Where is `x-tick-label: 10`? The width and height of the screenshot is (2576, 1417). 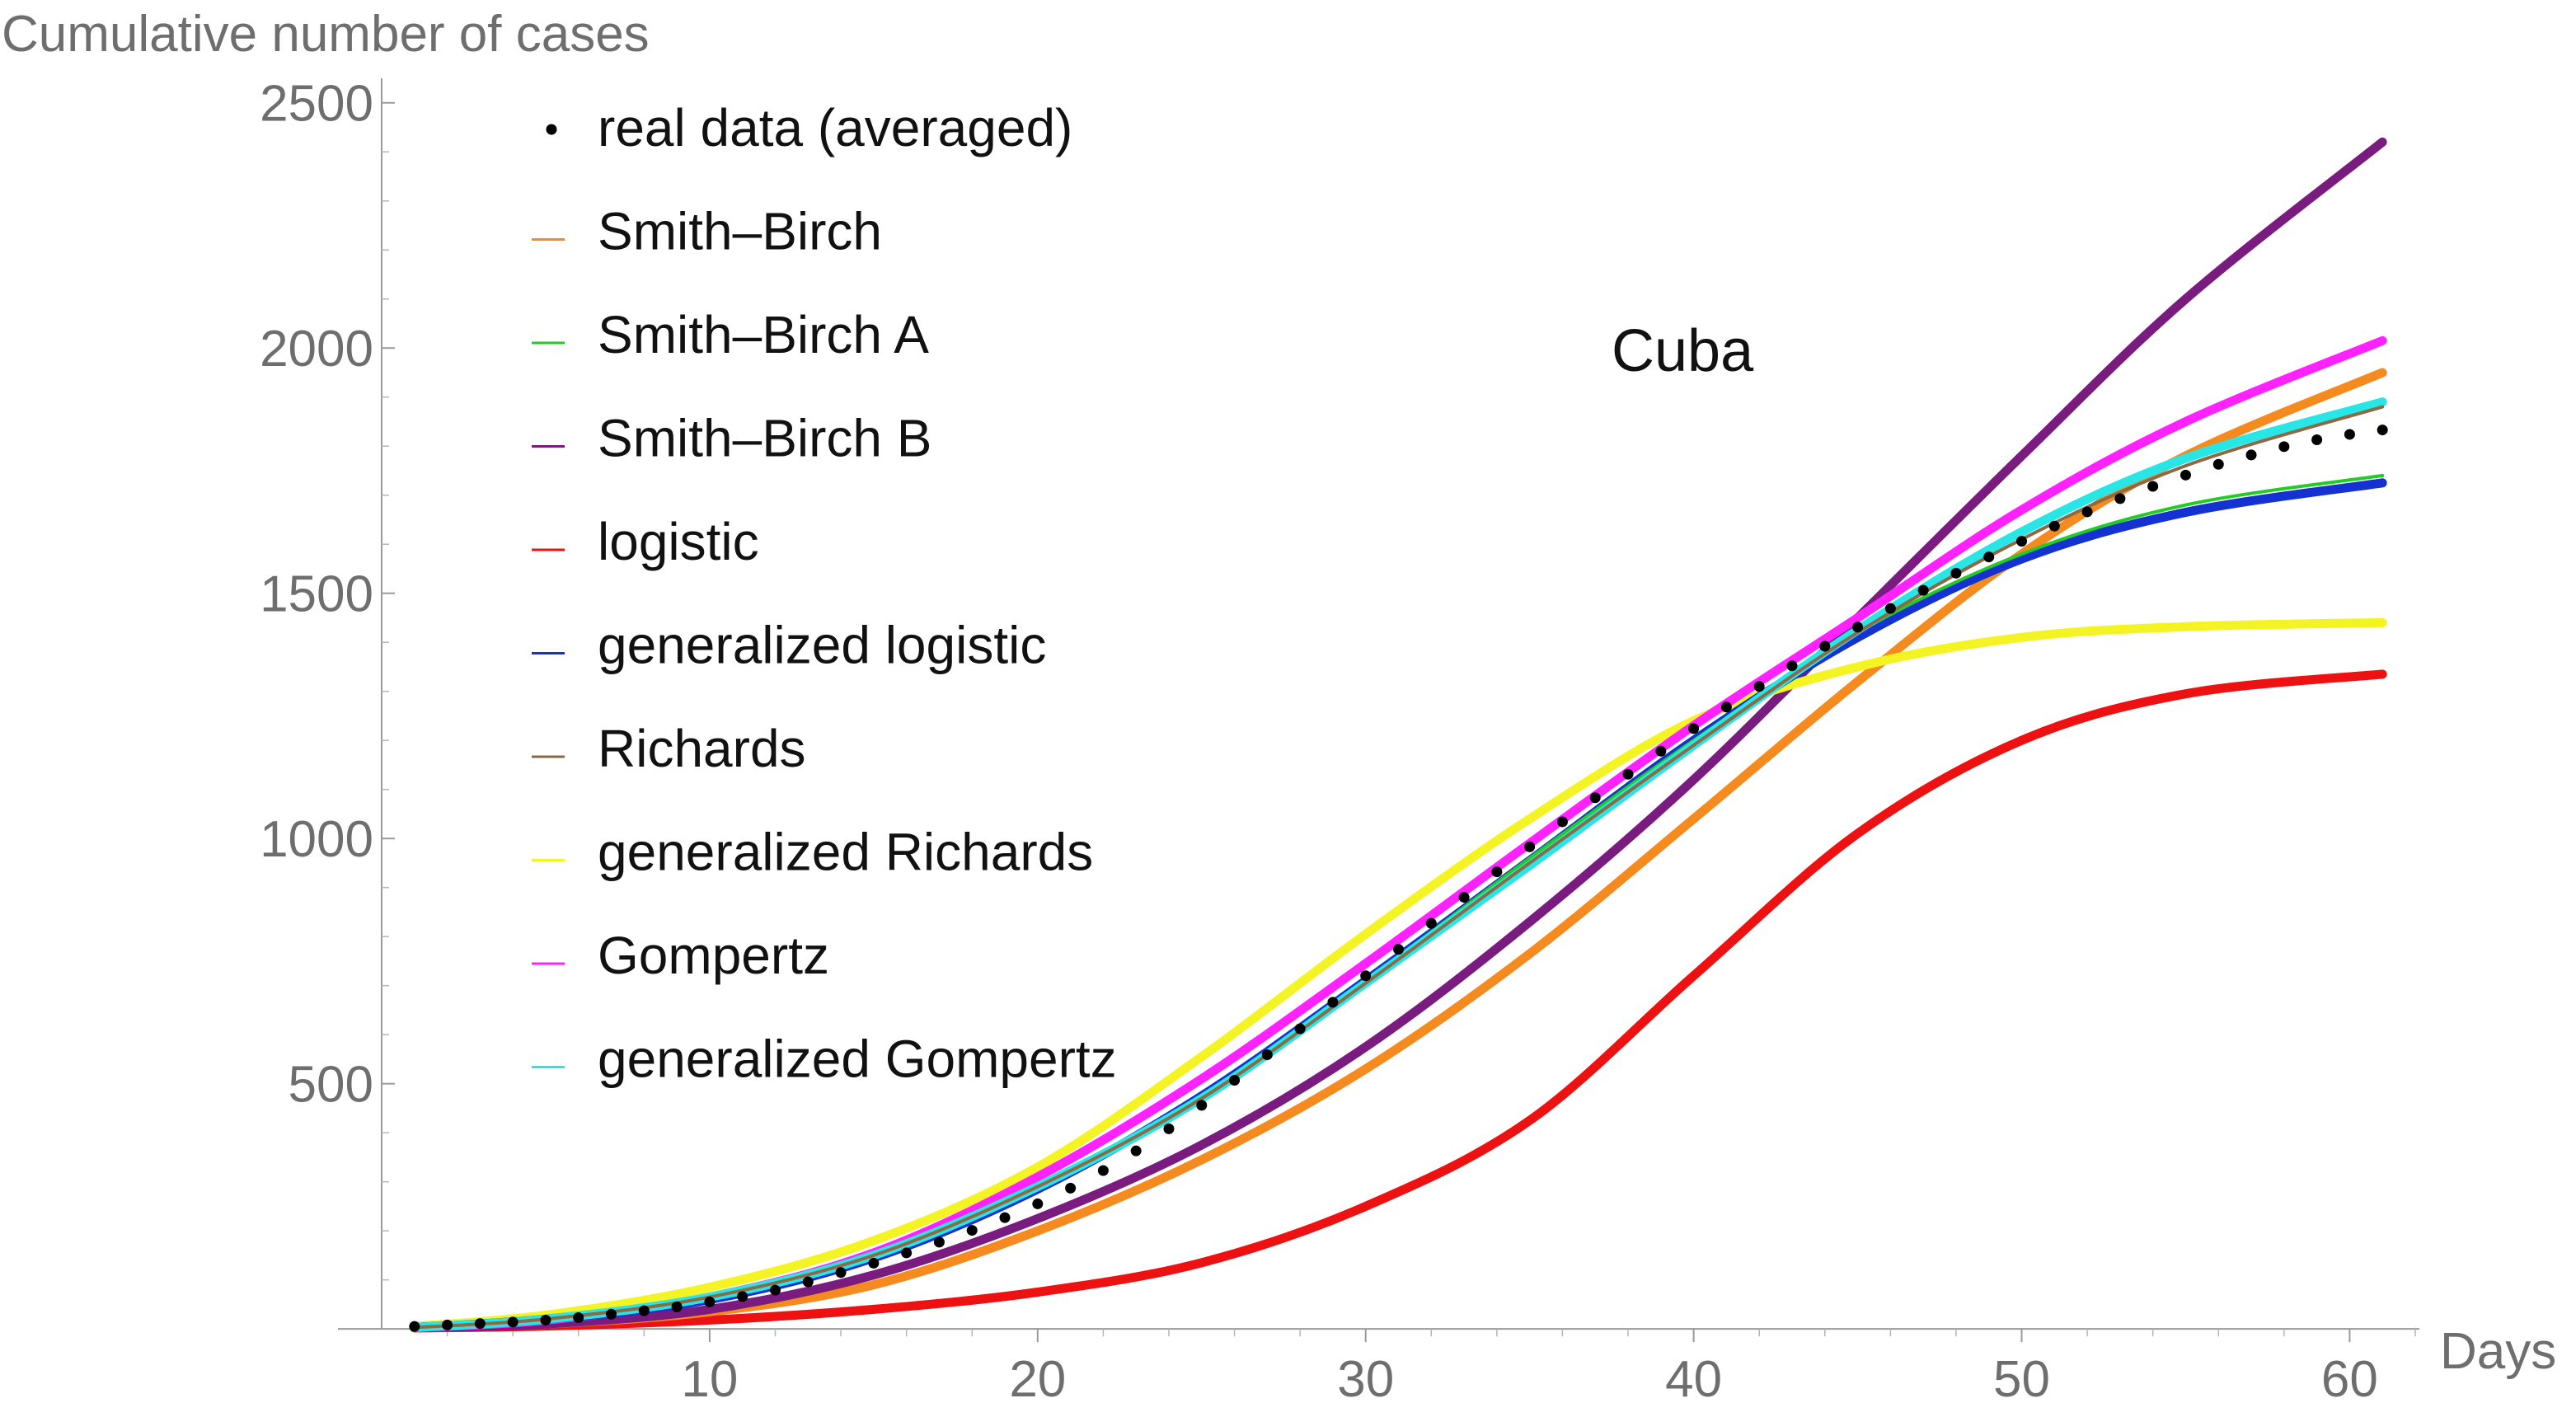
x-tick-label: 10 is located at coordinates (710, 1379).